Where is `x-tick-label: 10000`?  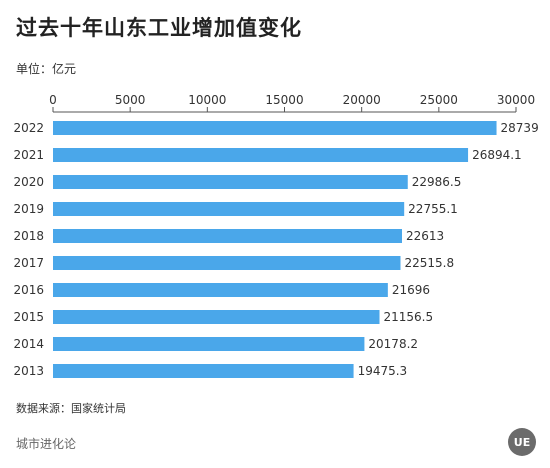 x-tick-label: 10000 is located at coordinates (207, 100).